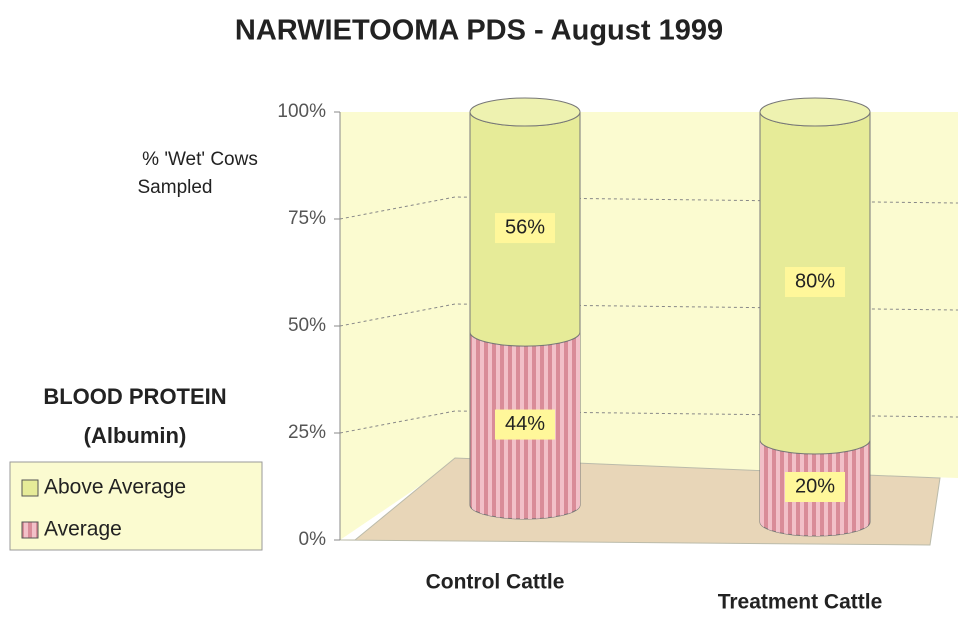 This screenshot has height=618, width=958. What do you see at coordinates (479, 31) in the screenshot?
I see `chart-title: NARWIETOOMA PDS - August 1999` at bounding box center [479, 31].